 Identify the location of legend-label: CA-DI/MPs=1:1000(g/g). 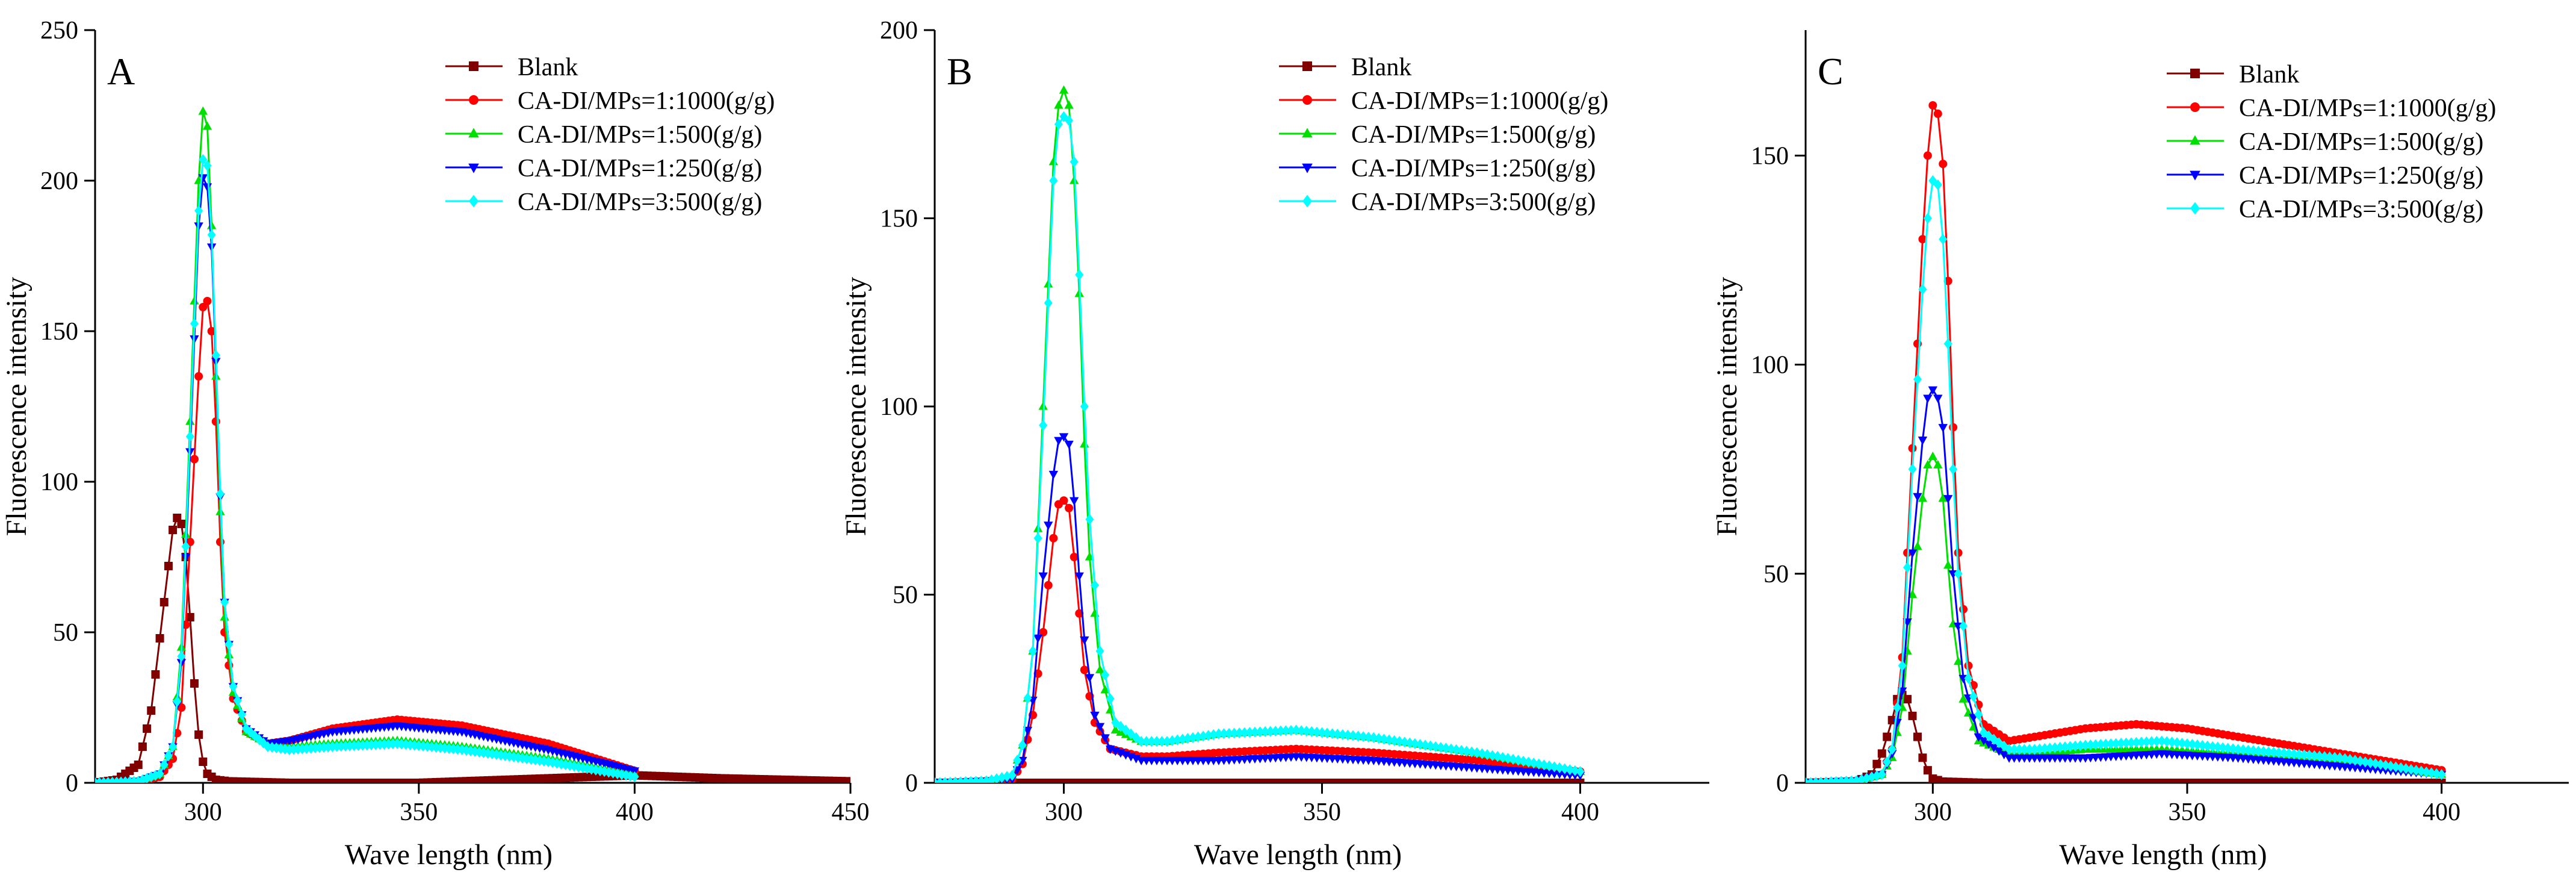
(1479, 101).